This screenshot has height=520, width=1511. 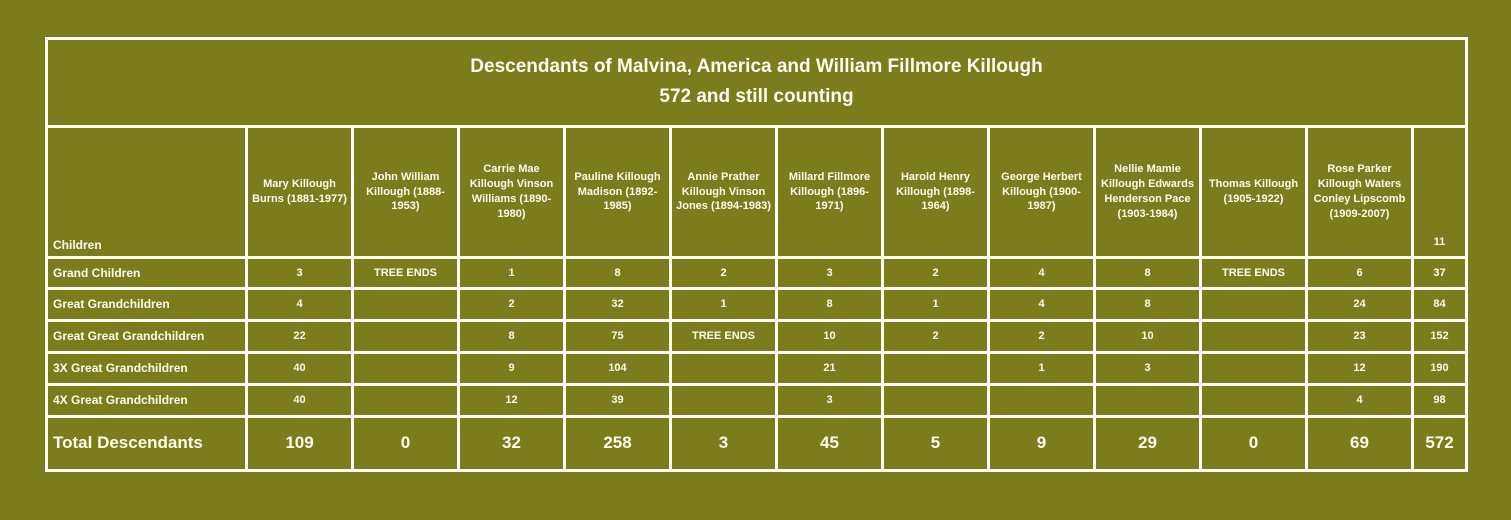 I want to click on title-line2: 572 and still counting, so click(x=756, y=96).